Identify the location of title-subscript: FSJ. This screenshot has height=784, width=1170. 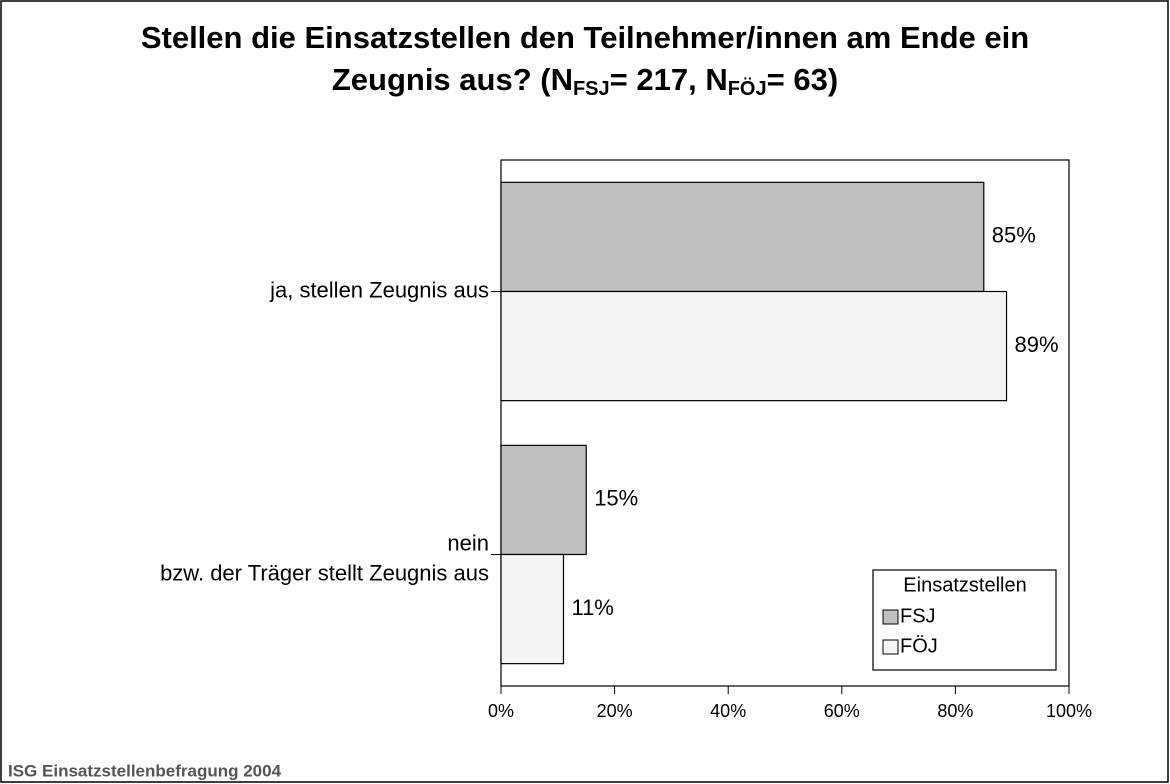
(591, 89).